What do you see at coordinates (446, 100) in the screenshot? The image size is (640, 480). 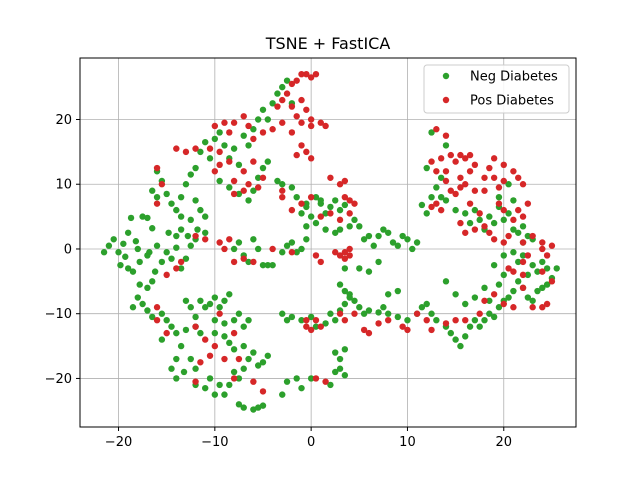 I see `legend-marker` at bounding box center [446, 100].